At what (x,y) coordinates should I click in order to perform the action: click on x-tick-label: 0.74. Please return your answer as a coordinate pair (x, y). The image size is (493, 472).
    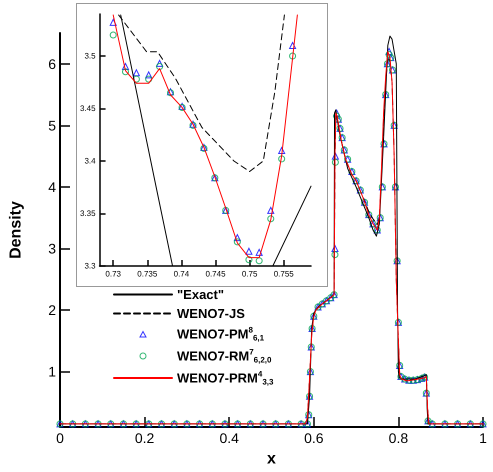
    Looking at the image, I should click on (182, 274).